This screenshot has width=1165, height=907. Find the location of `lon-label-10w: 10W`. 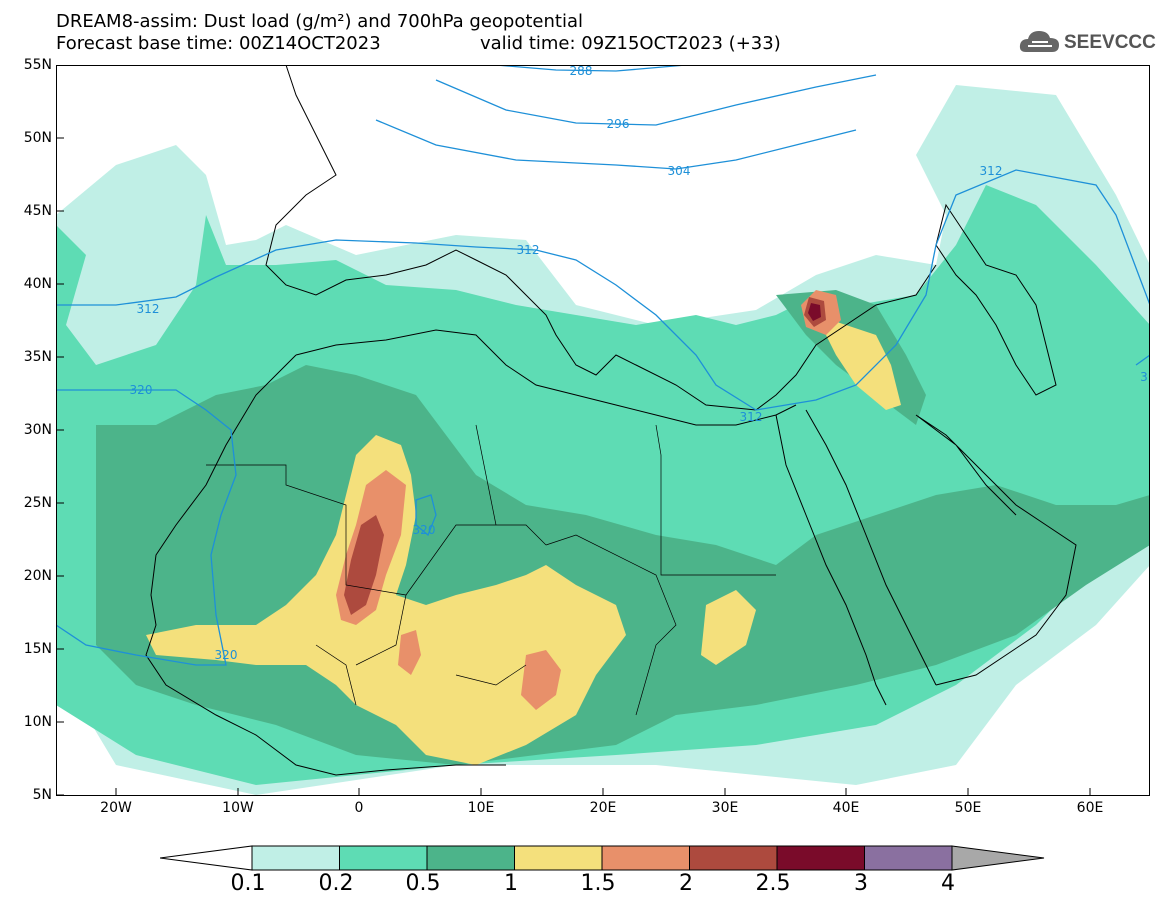

lon-label-10w: 10W is located at coordinates (238, 808).